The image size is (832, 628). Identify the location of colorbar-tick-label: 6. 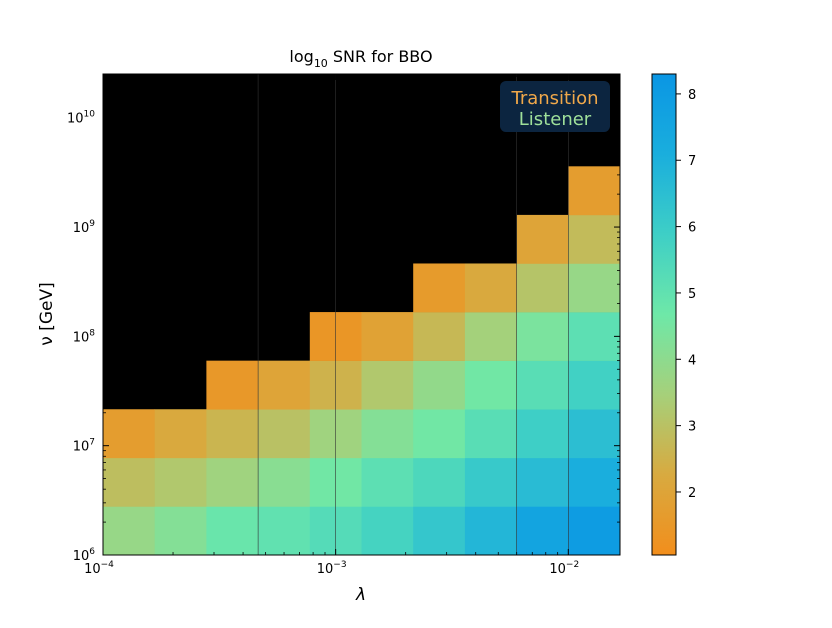
(692, 228).